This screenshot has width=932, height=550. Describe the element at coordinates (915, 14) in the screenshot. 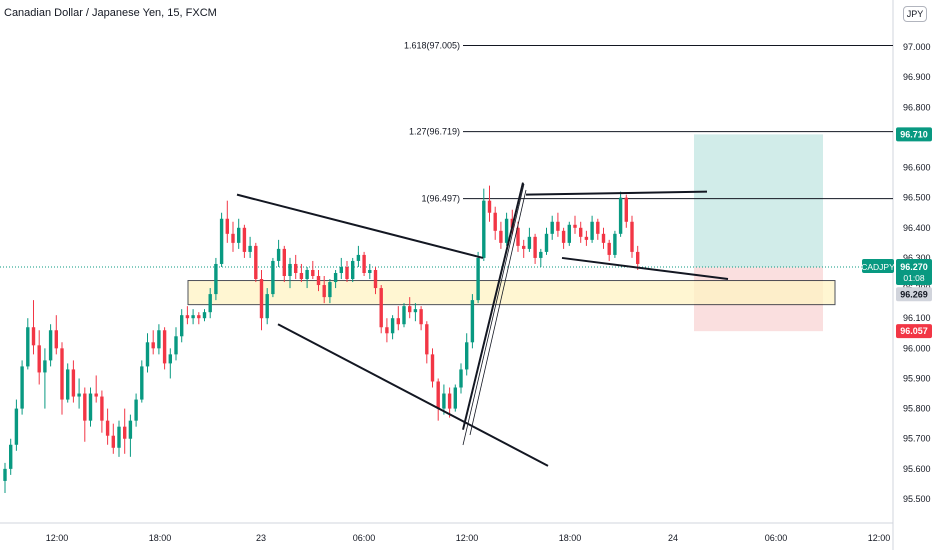

I see `currency-button: JPY` at that location.